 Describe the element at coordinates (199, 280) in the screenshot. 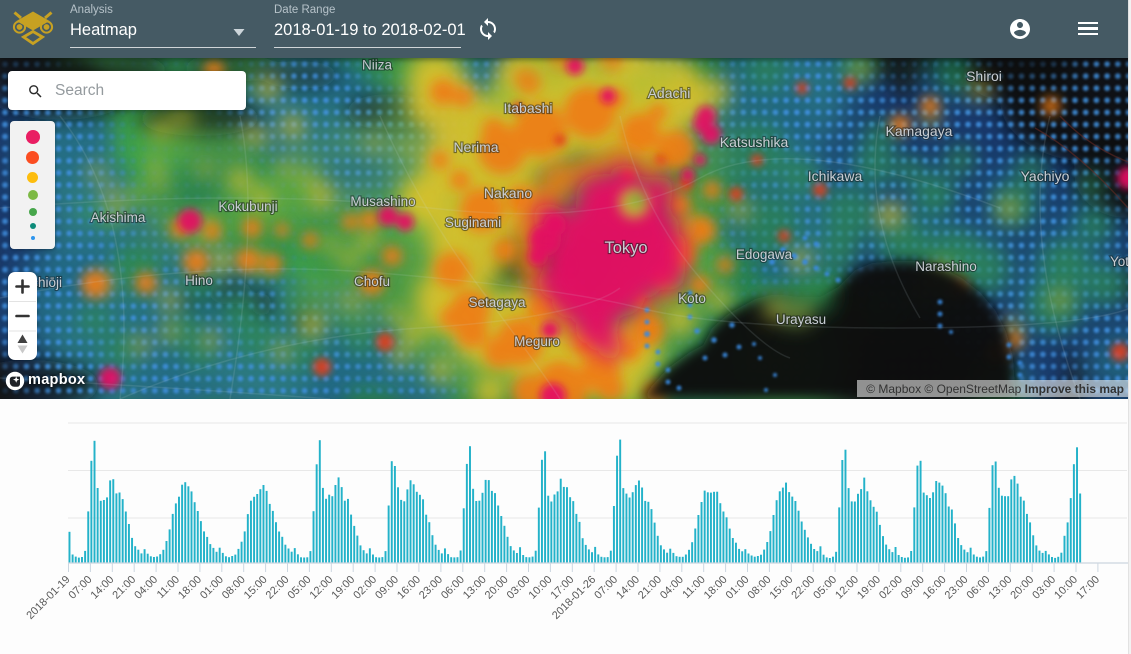

I see `svg-text: Hino` at that location.